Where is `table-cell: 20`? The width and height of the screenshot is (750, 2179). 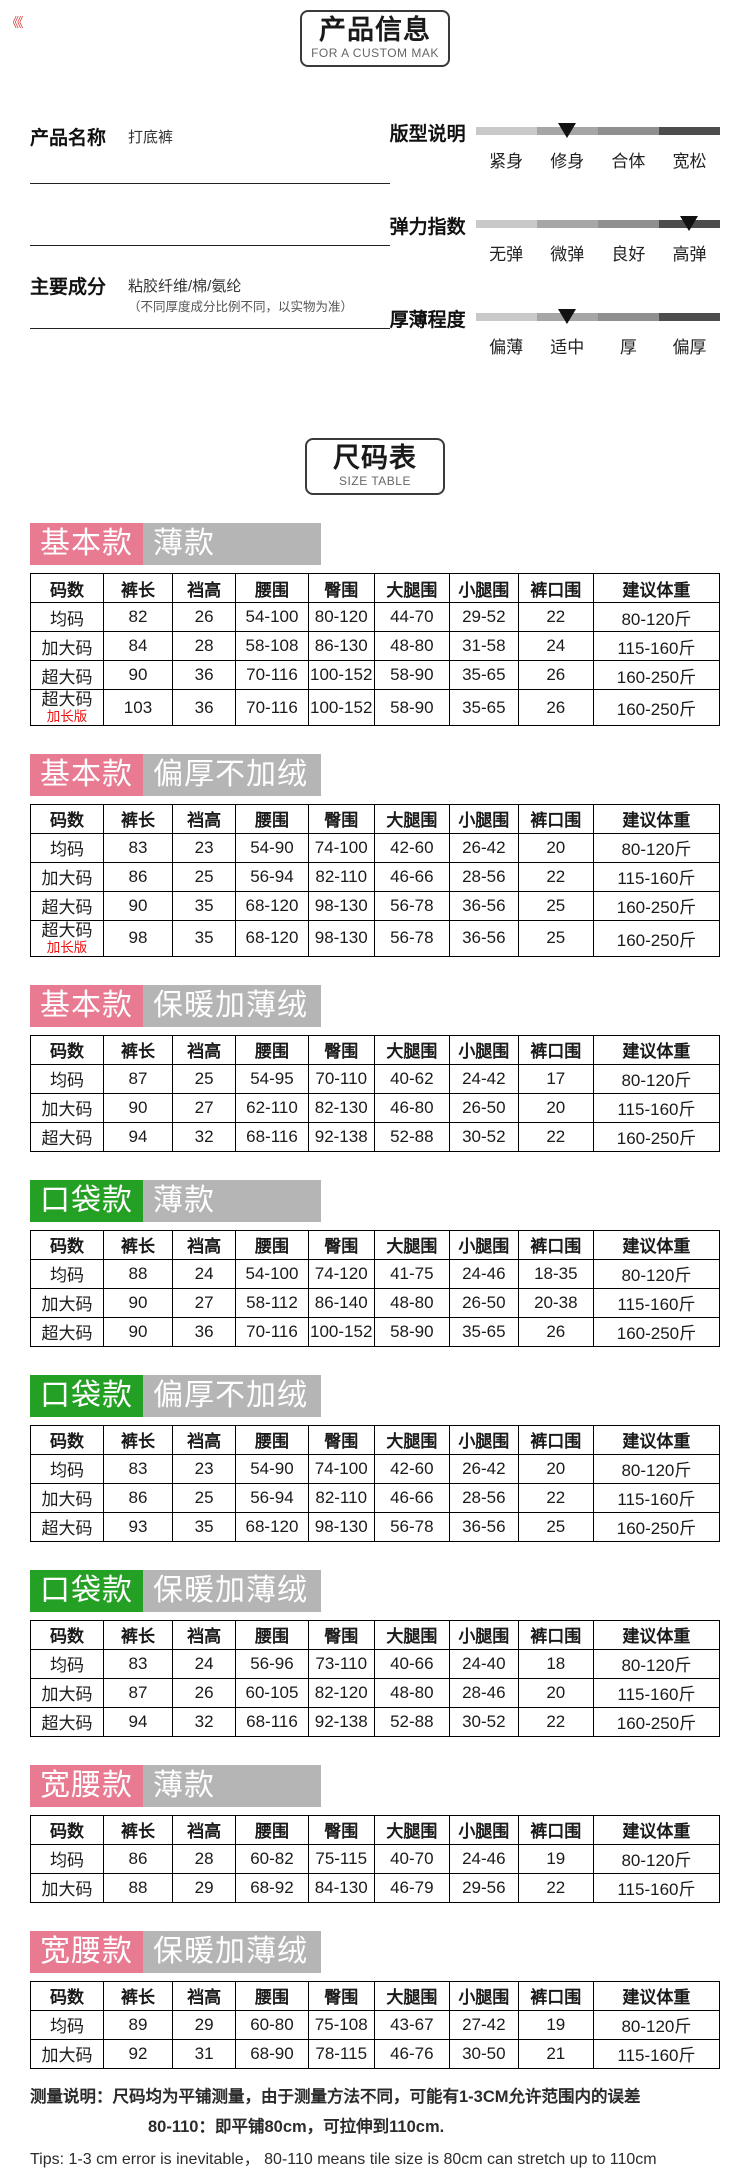 table-cell: 20 is located at coordinates (555, 1107).